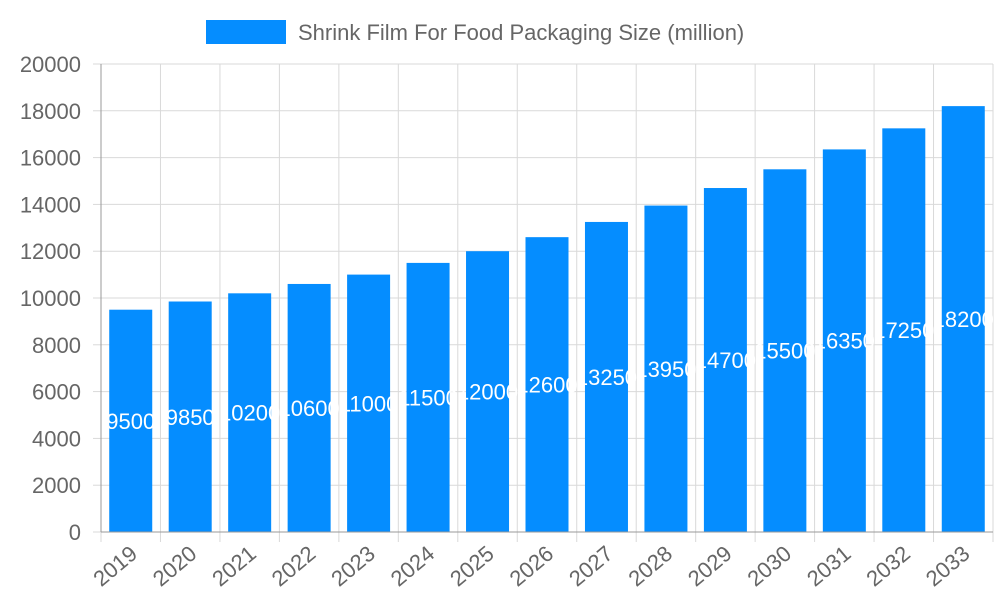 Image resolution: width=1000 pixels, height=605 pixels. Describe the element at coordinates (50, 64) in the screenshot. I see `y-tick-label: 20000` at that location.